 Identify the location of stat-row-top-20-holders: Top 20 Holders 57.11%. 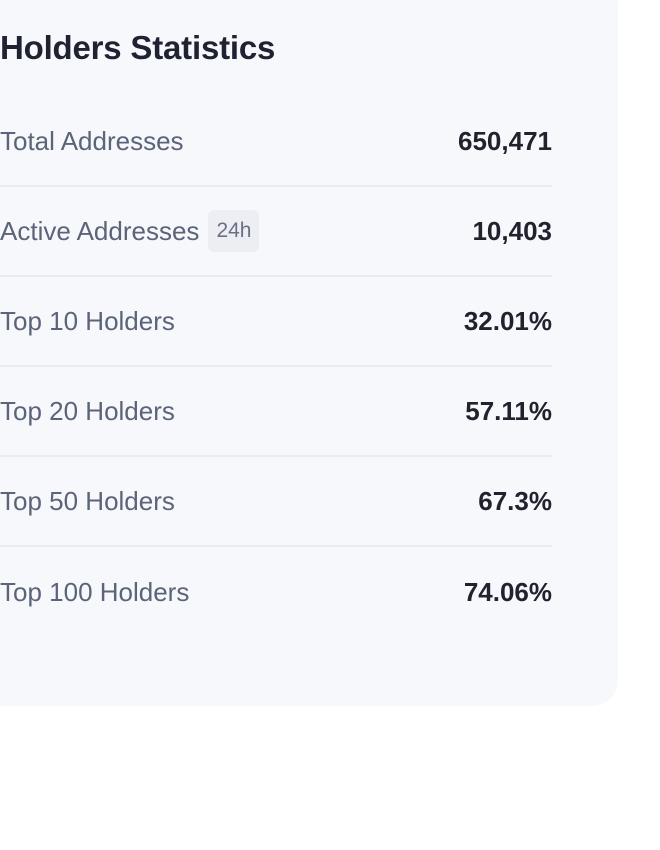
(276, 412).